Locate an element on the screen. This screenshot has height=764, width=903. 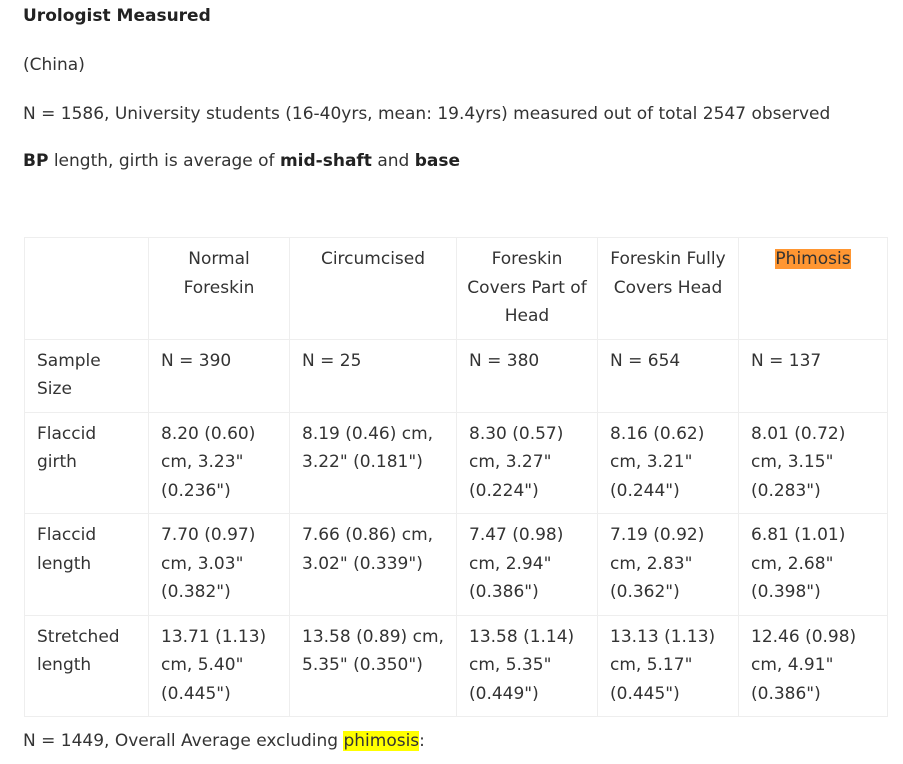
table-cell: N = 380 is located at coordinates (527, 375).